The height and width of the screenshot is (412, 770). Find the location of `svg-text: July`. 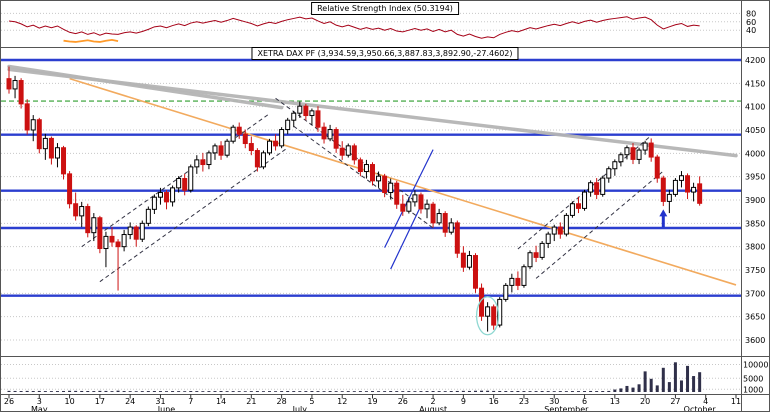

svg-text: July is located at coordinates (300, 408).